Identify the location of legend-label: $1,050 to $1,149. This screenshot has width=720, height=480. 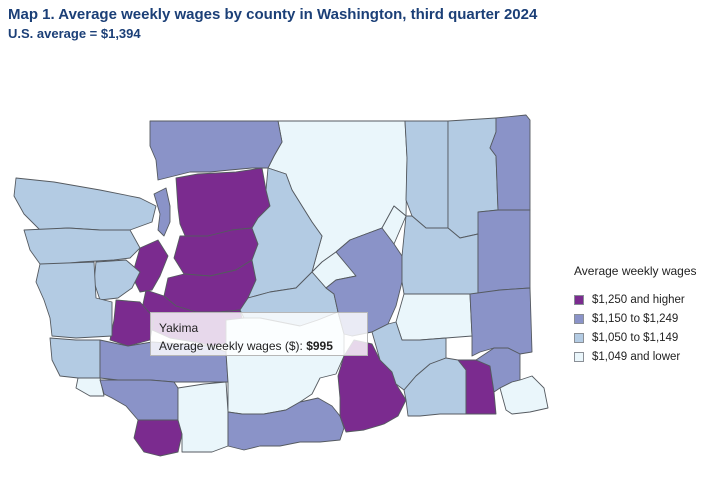
(635, 337).